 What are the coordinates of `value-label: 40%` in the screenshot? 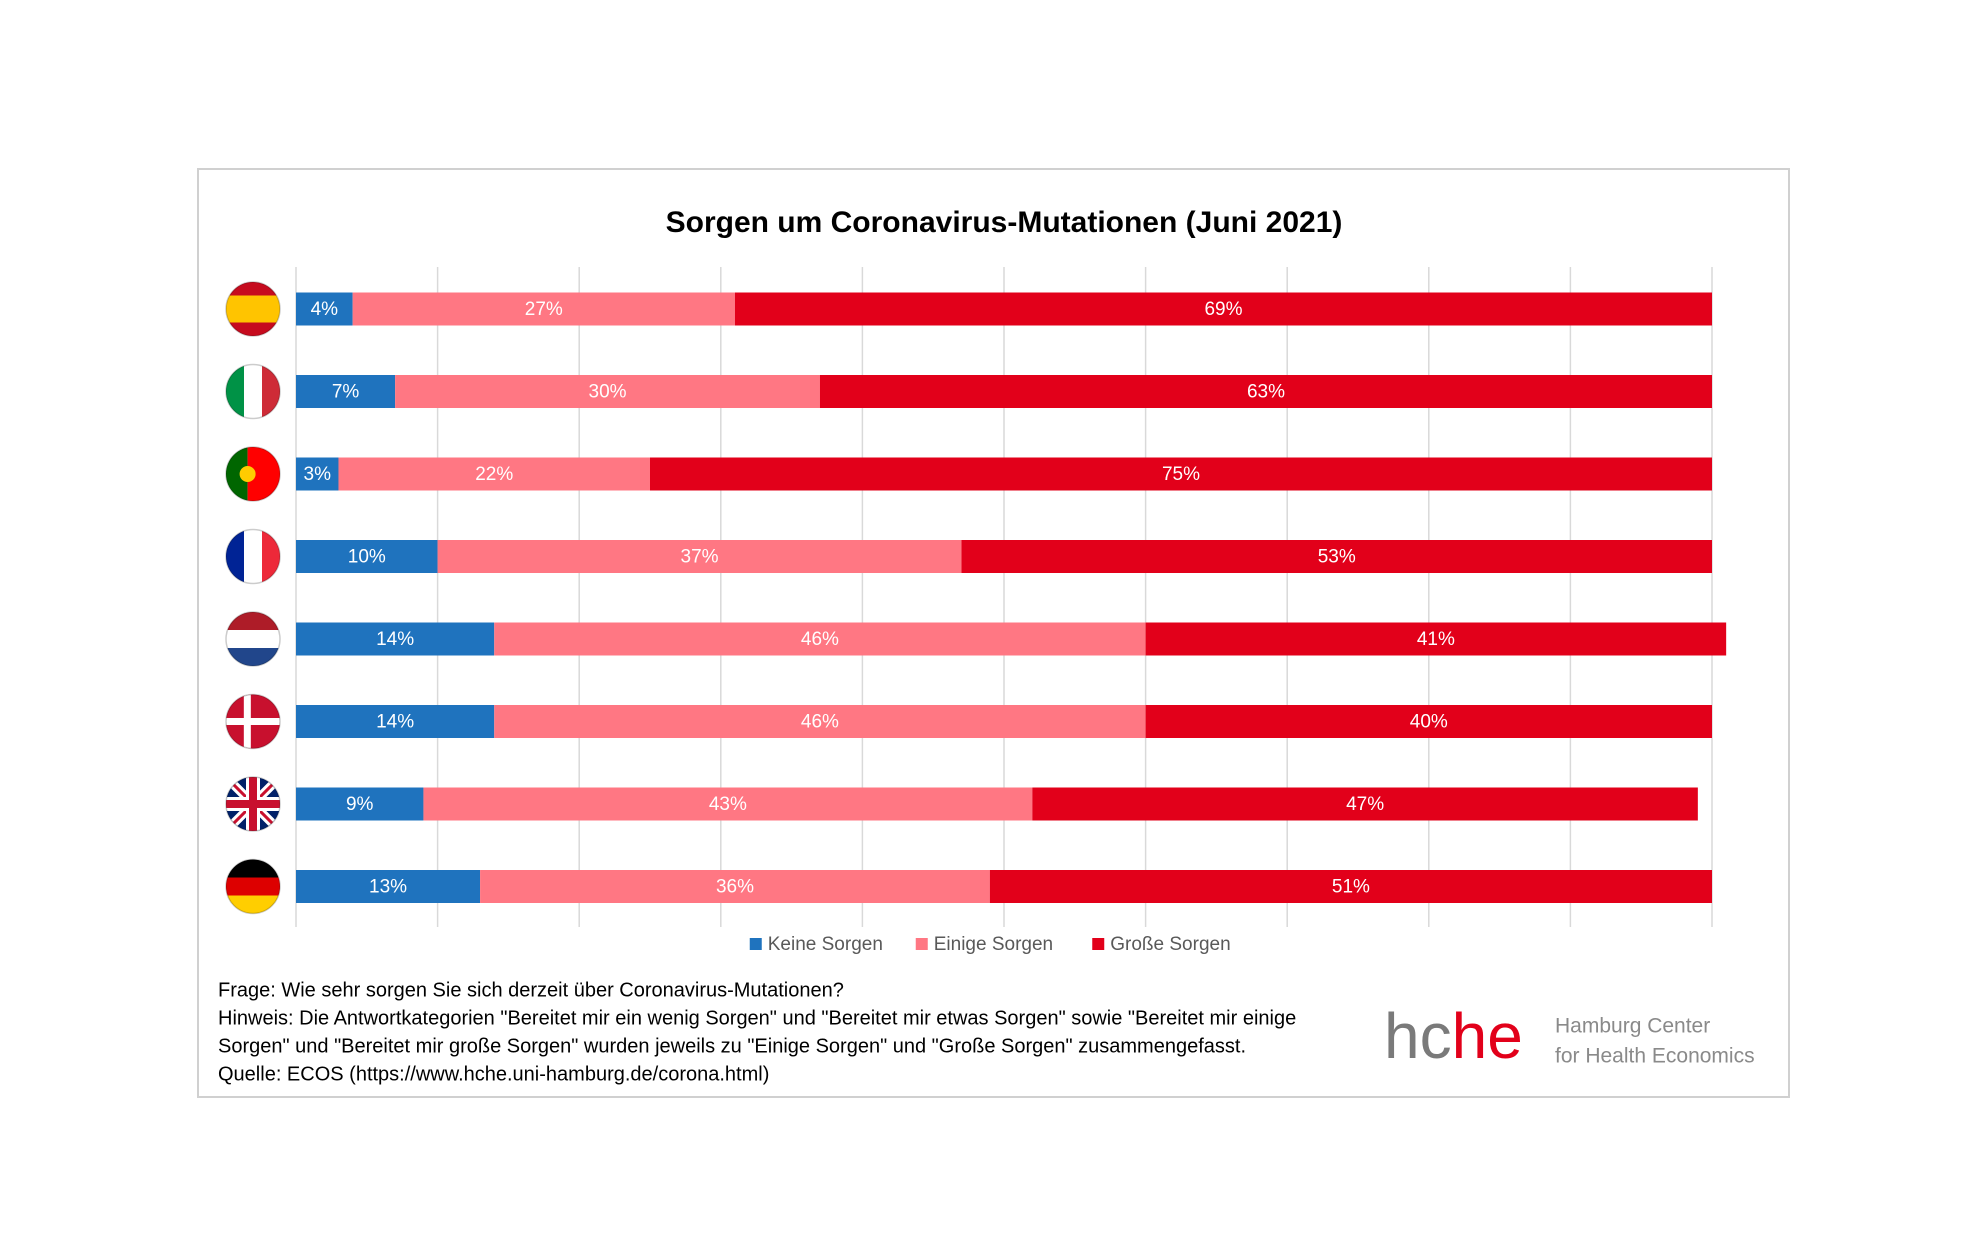 It's located at (1429, 722).